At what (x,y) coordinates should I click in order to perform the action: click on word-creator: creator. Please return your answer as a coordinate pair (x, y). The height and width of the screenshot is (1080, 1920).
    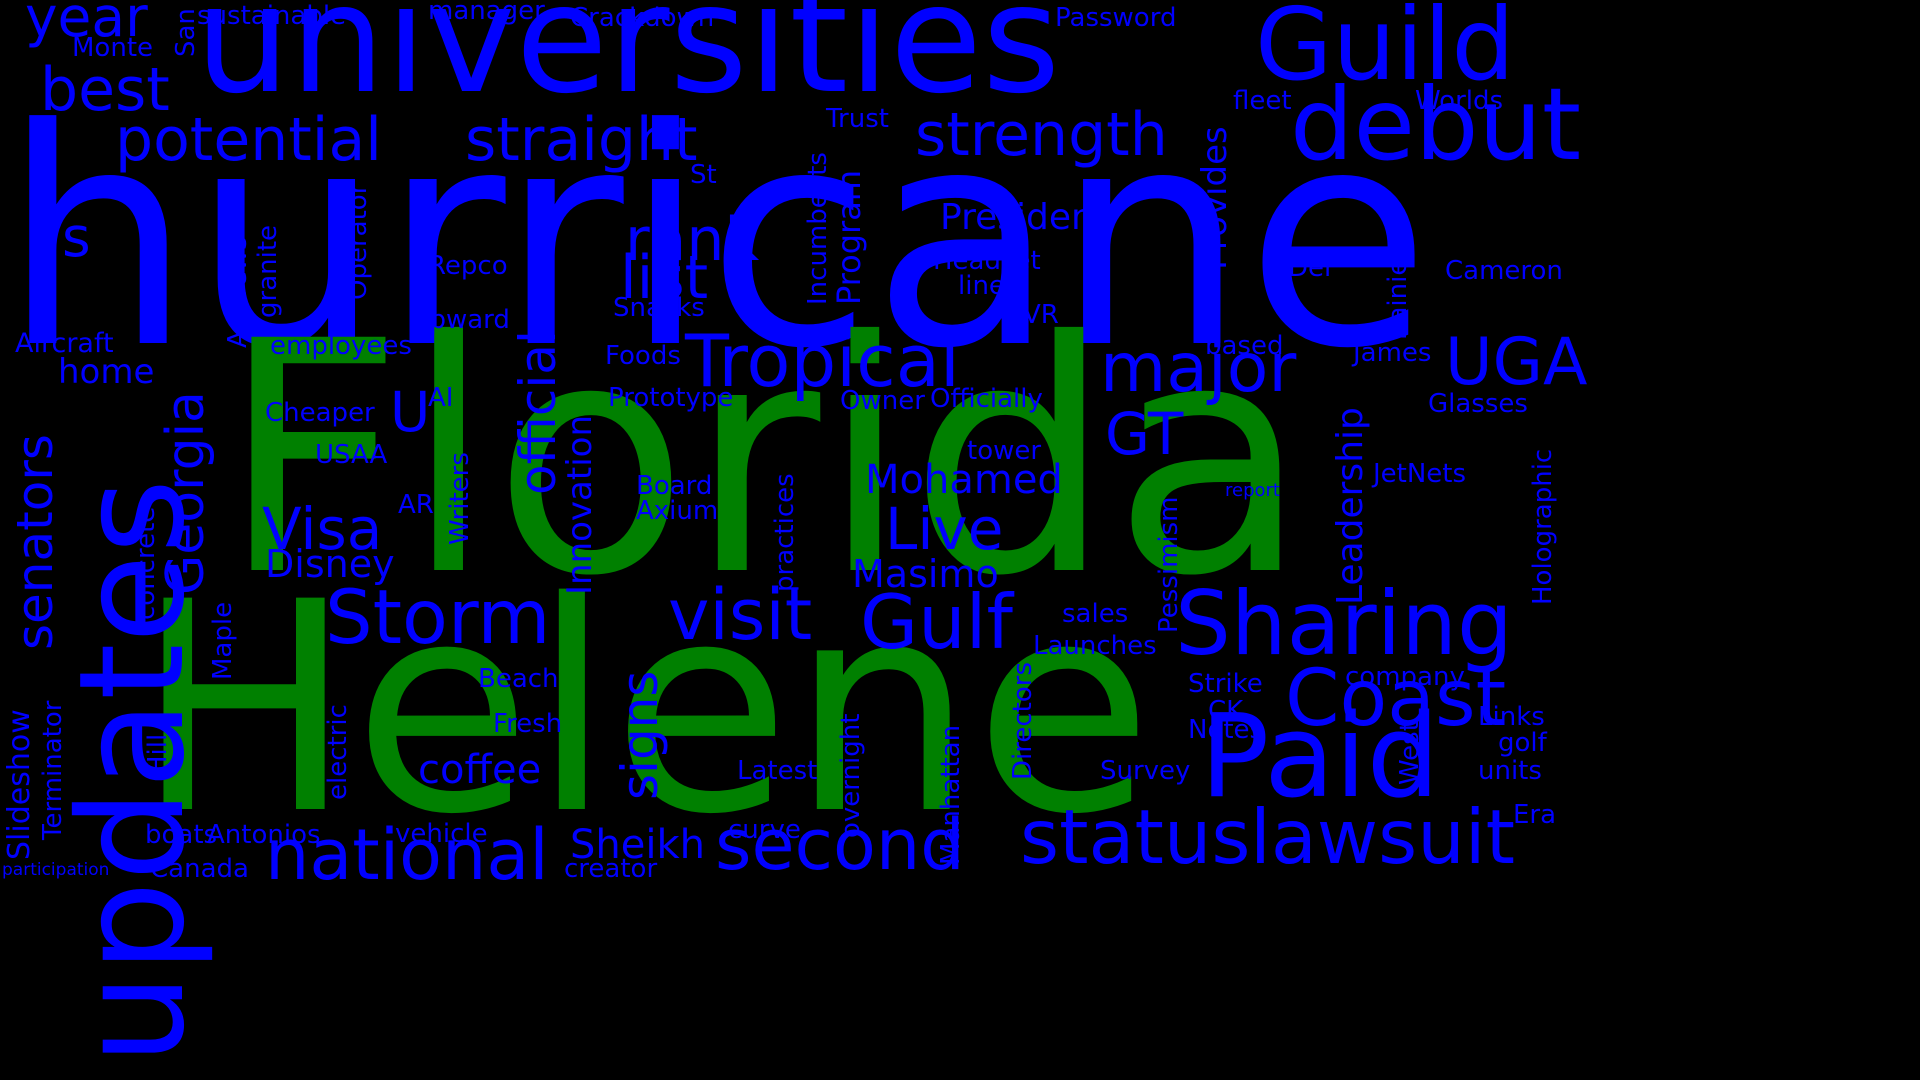
    Looking at the image, I should click on (611, 869).